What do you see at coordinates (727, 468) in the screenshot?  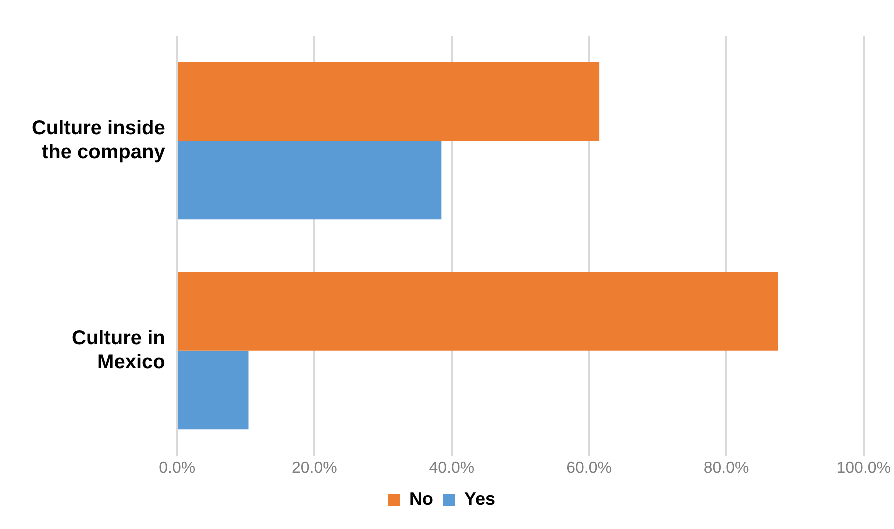 I see `x-tick-label: 80.0%` at bounding box center [727, 468].